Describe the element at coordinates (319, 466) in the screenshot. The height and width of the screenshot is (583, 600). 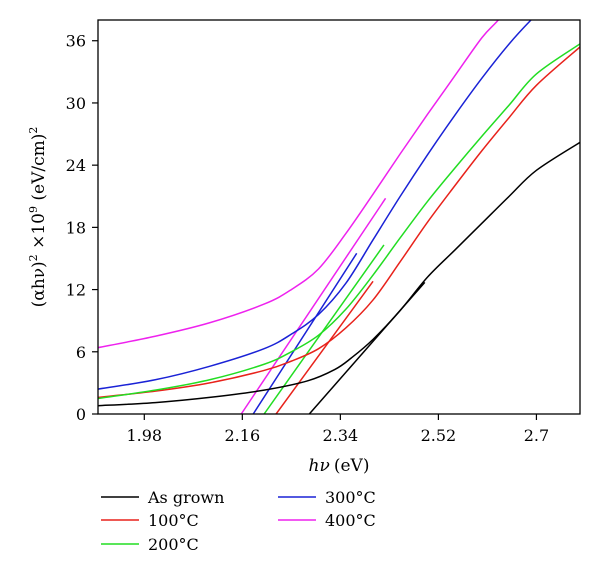
I see `x-axis-label-symbol: hν` at that location.